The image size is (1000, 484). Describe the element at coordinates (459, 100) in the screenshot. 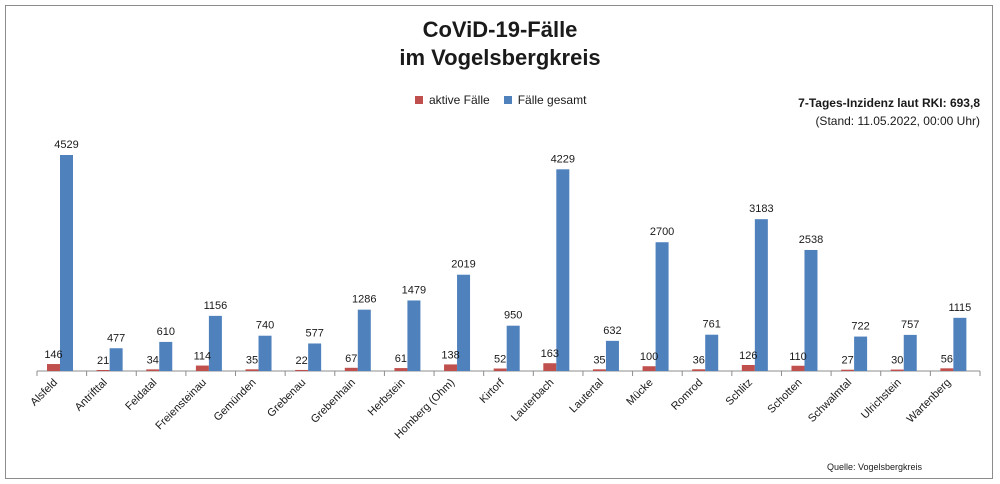

I see `legend-label-aktive: aktive Fälle` at that location.